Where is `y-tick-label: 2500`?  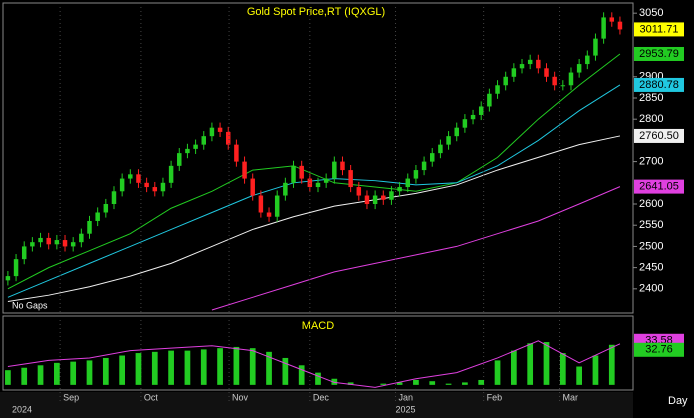 y-tick-label: 2500 is located at coordinates (651, 246).